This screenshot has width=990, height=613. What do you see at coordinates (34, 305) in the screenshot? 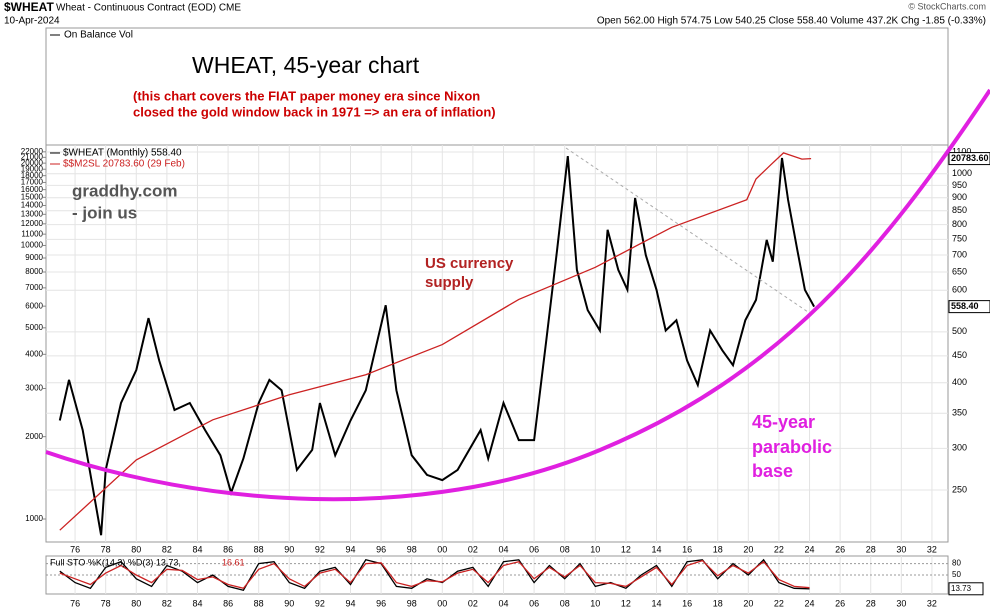
I see `y-tick-label: 6000` at bounding box center [34, 305].